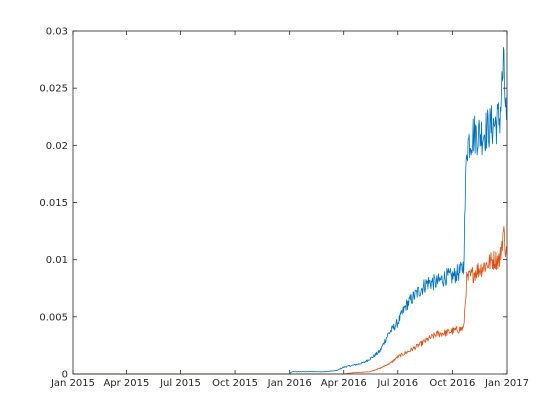 Image resolution: width=560 pixels, height=420 pixels. Describe the element at coordinates (397, 383) in the screenshot. I see `x-tick-label: Jul 2016` at that location.